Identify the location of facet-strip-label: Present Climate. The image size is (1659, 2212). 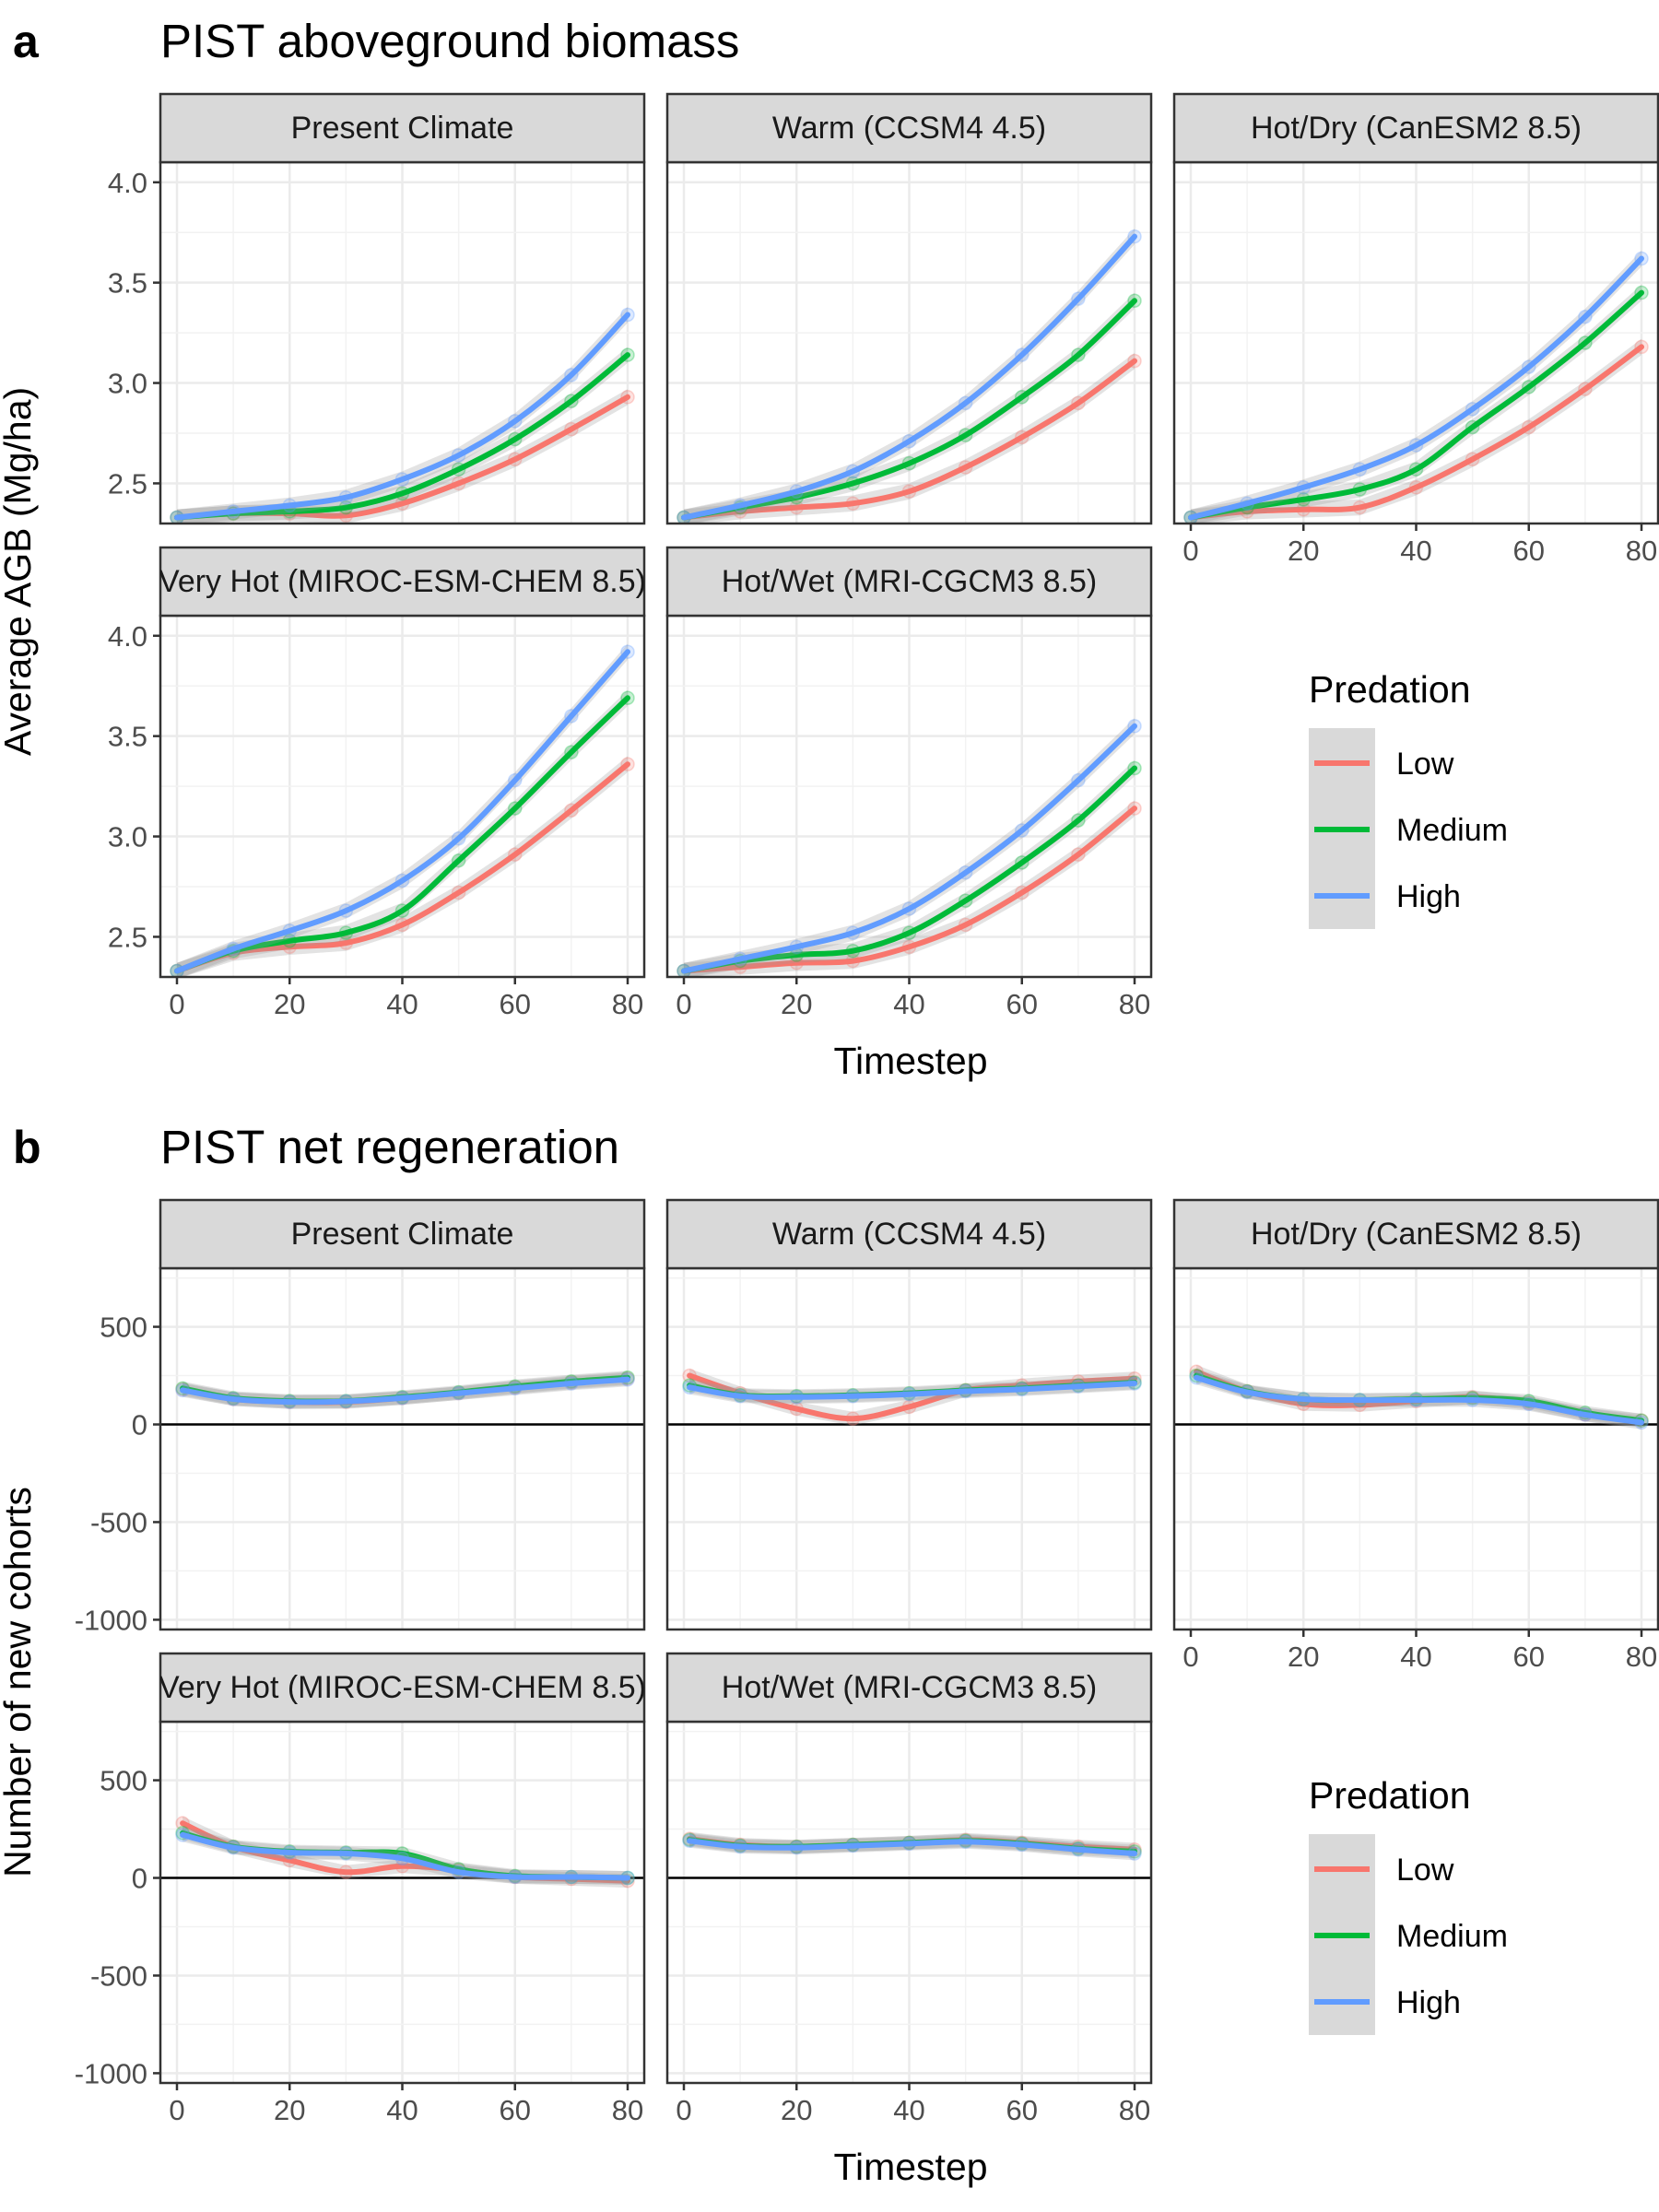
(402, 1234).